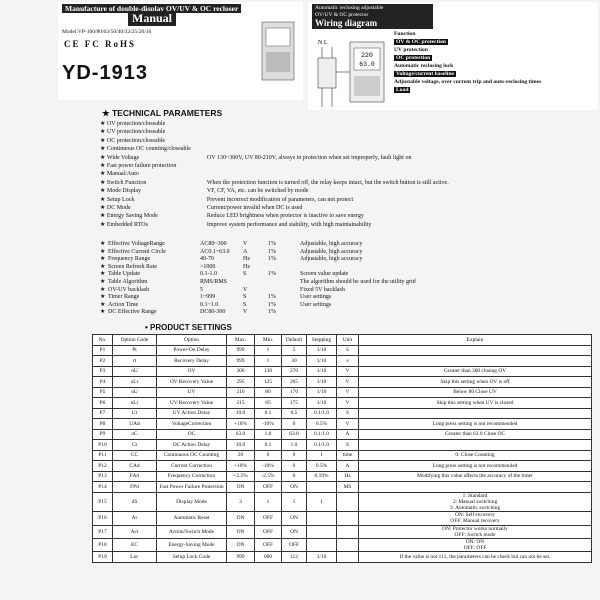 The width and height of the screenshot is (600, 600). I want to click on spec-note: Fixed 5V backlash, so click(322, 289).